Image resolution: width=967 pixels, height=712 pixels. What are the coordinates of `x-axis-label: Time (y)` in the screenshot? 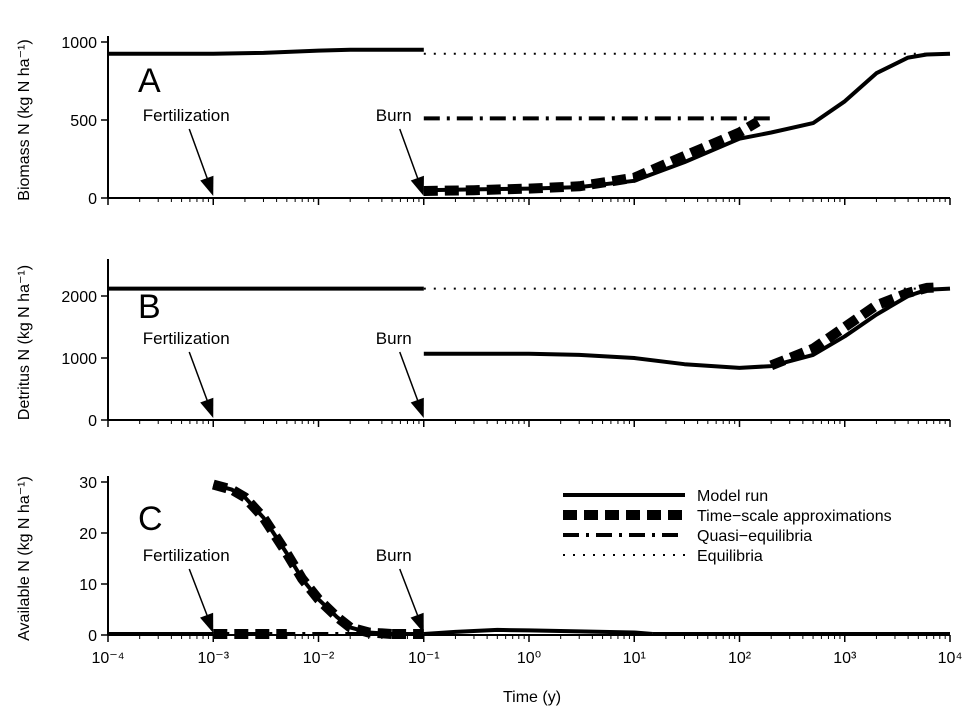 It's located at (532, 697).